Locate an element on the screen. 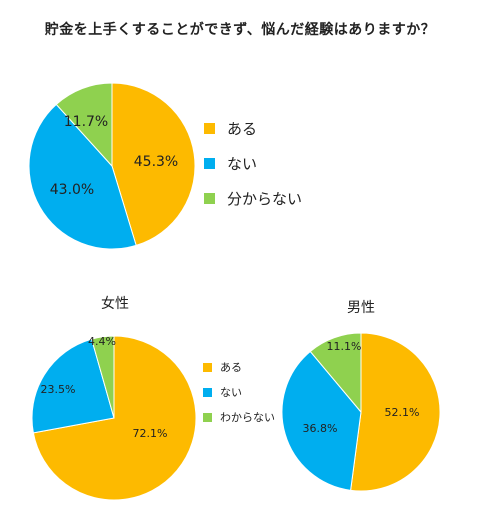 This screenshot has height=530, width=480. main-legend-item-2: 分からない is located at coordinates (253, 198).